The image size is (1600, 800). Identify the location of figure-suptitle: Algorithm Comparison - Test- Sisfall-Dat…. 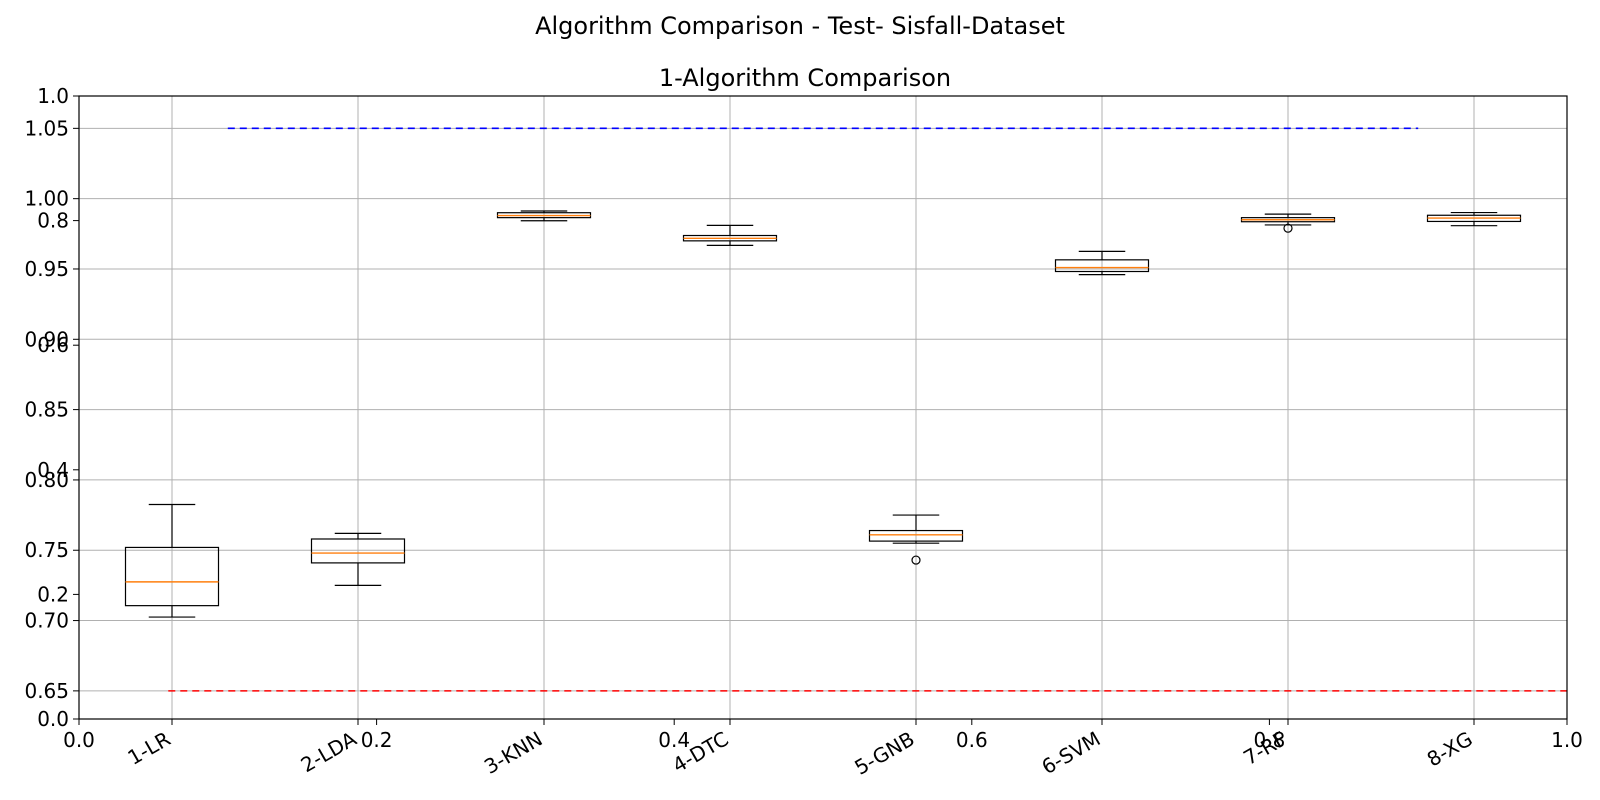
(800, 26).